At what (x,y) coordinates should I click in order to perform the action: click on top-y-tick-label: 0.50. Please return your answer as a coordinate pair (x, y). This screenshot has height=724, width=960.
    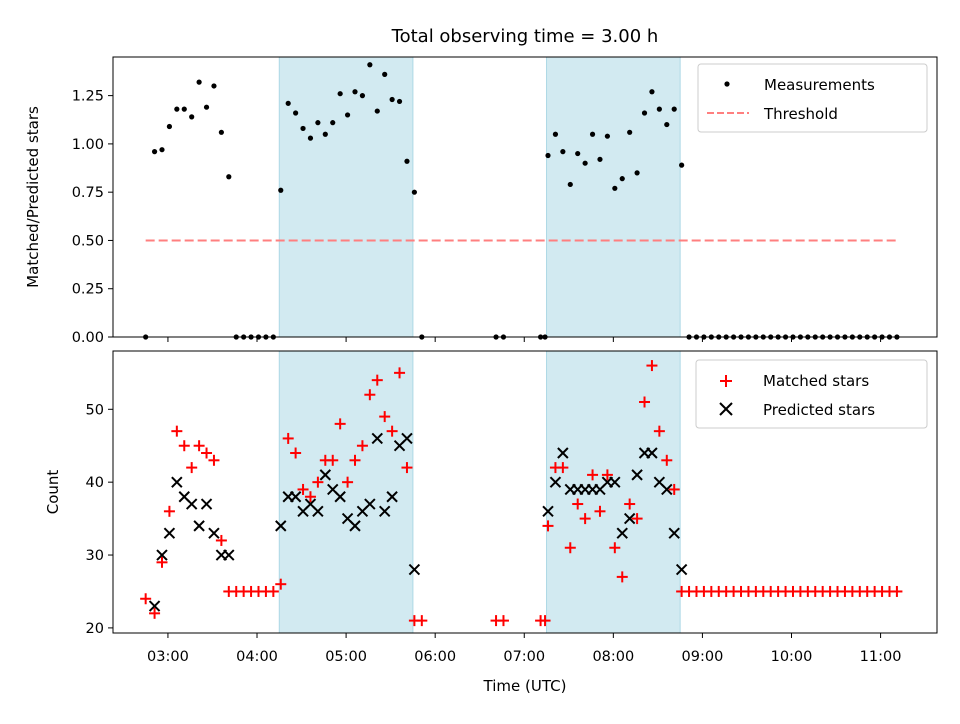
    Looking at the image, I should click on (88, 241).